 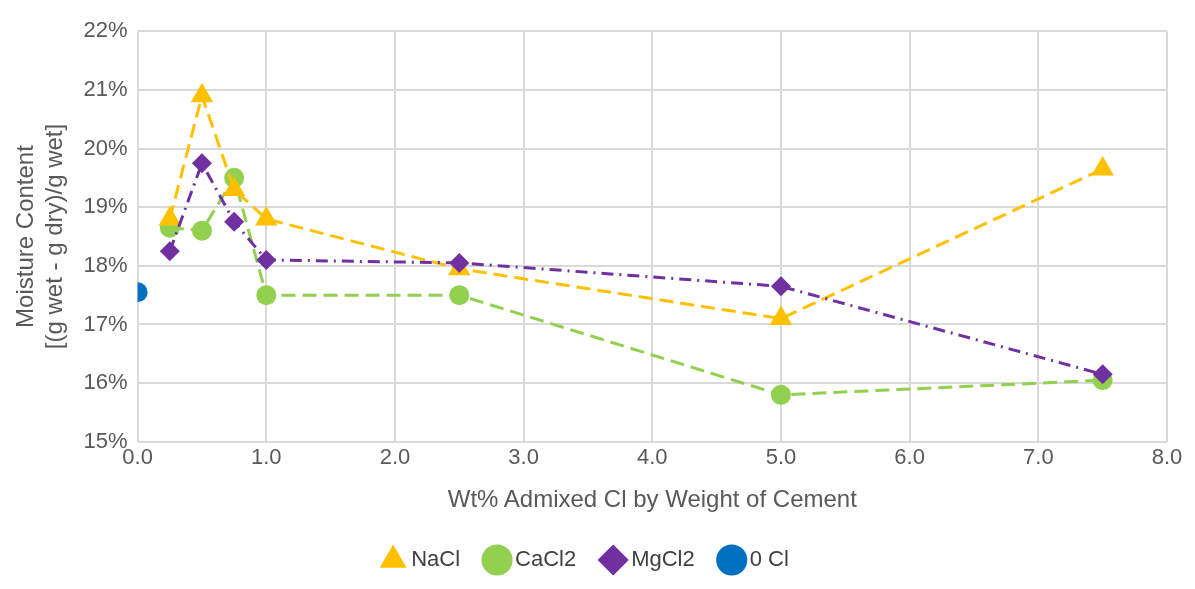 I want to click on x-axis-title: Wt% Admixed Cl by Weight of Cement, so click(x=652, y=499).